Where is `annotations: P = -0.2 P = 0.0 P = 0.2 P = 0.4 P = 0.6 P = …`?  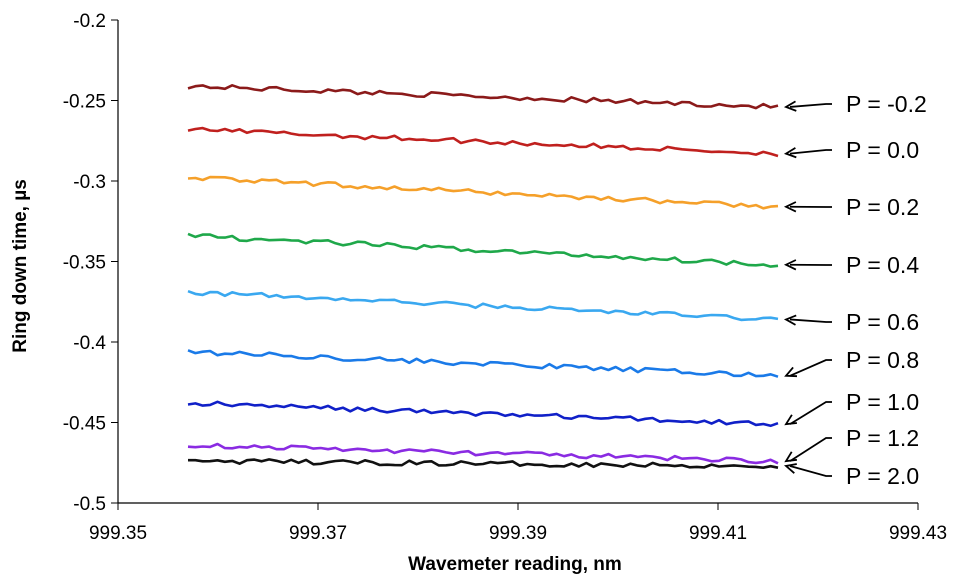
annotations: P = -0.2 P = 0.0 P = 0.2 P = 0.4 P = 0.6 P = … is located at coordinates (855, 290).